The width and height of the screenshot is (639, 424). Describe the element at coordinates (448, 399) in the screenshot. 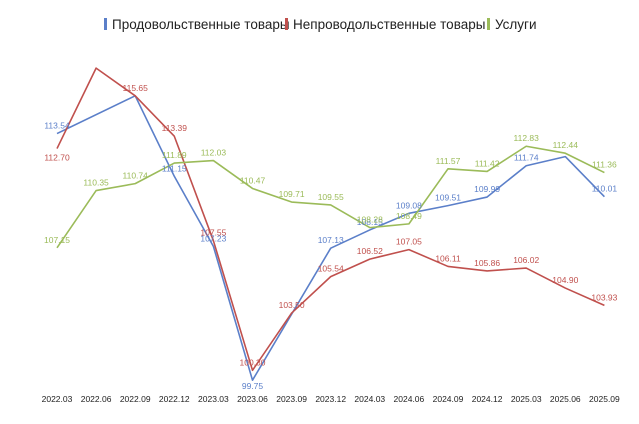

I see `x-tick-label: 2024.09` at that location.